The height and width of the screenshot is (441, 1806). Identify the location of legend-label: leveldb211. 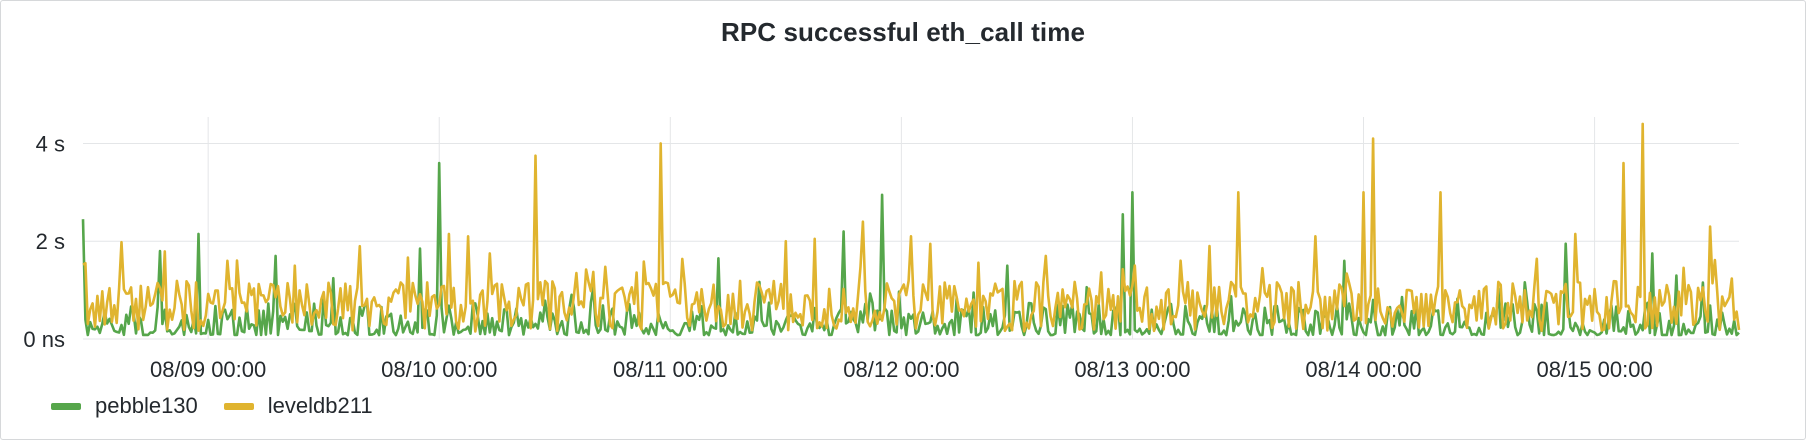
(320, 405).